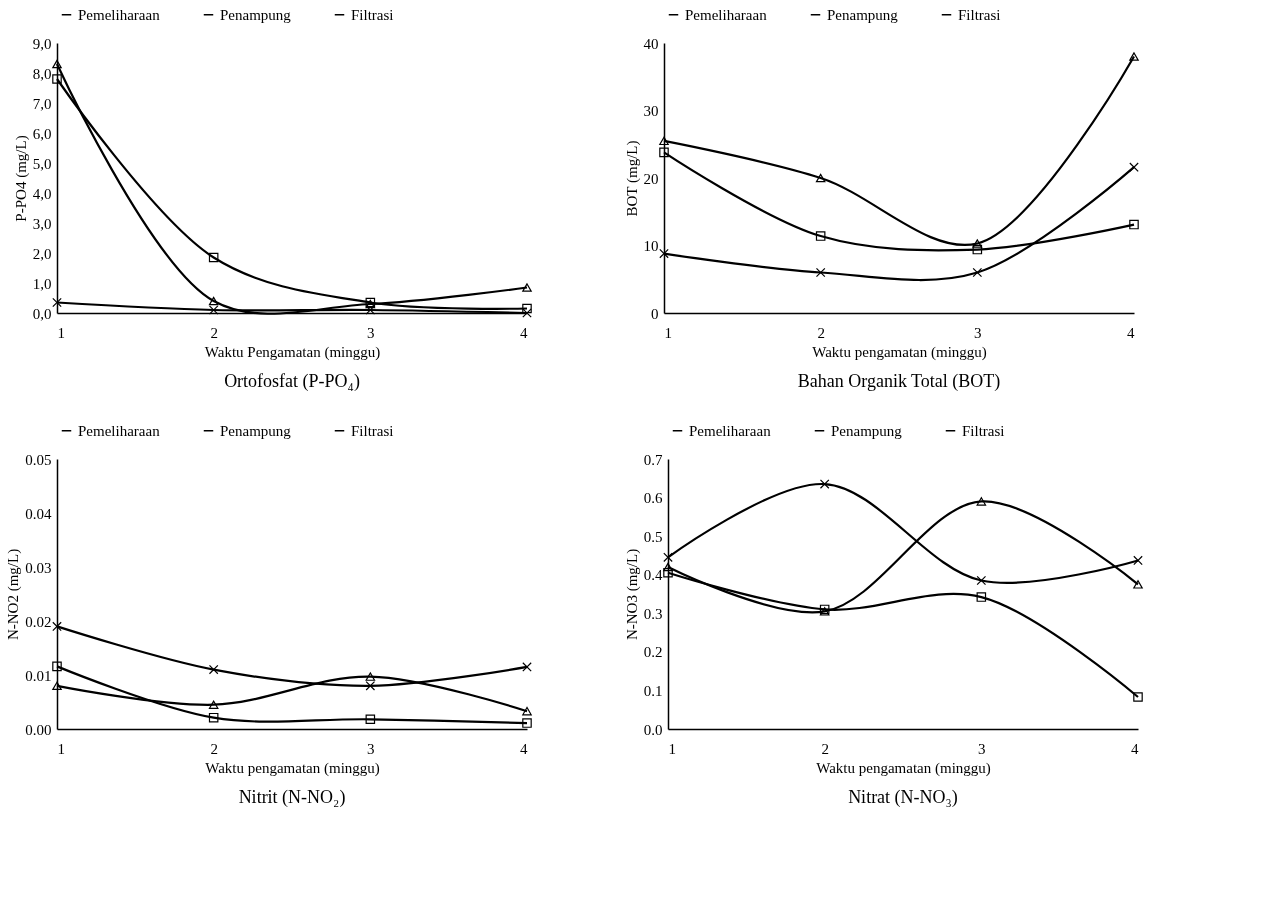  Describe the element at coordinates (903, 797) in the screenshot. I see `text: Nitrat (N-NO₃)` at that location.